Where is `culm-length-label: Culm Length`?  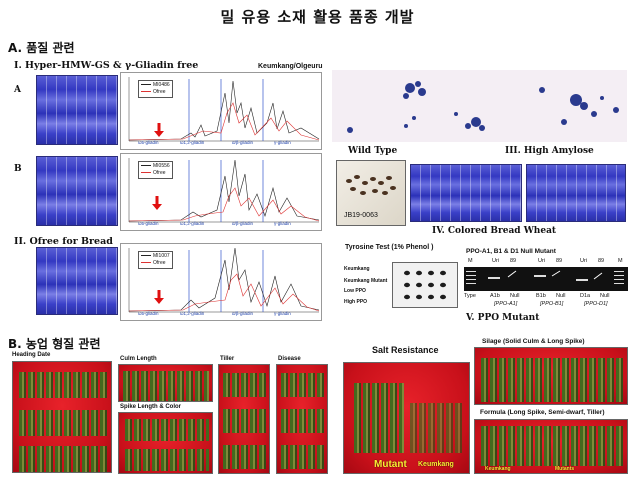
culm-length-label: Culm Length is located at coordinates (138, 359).